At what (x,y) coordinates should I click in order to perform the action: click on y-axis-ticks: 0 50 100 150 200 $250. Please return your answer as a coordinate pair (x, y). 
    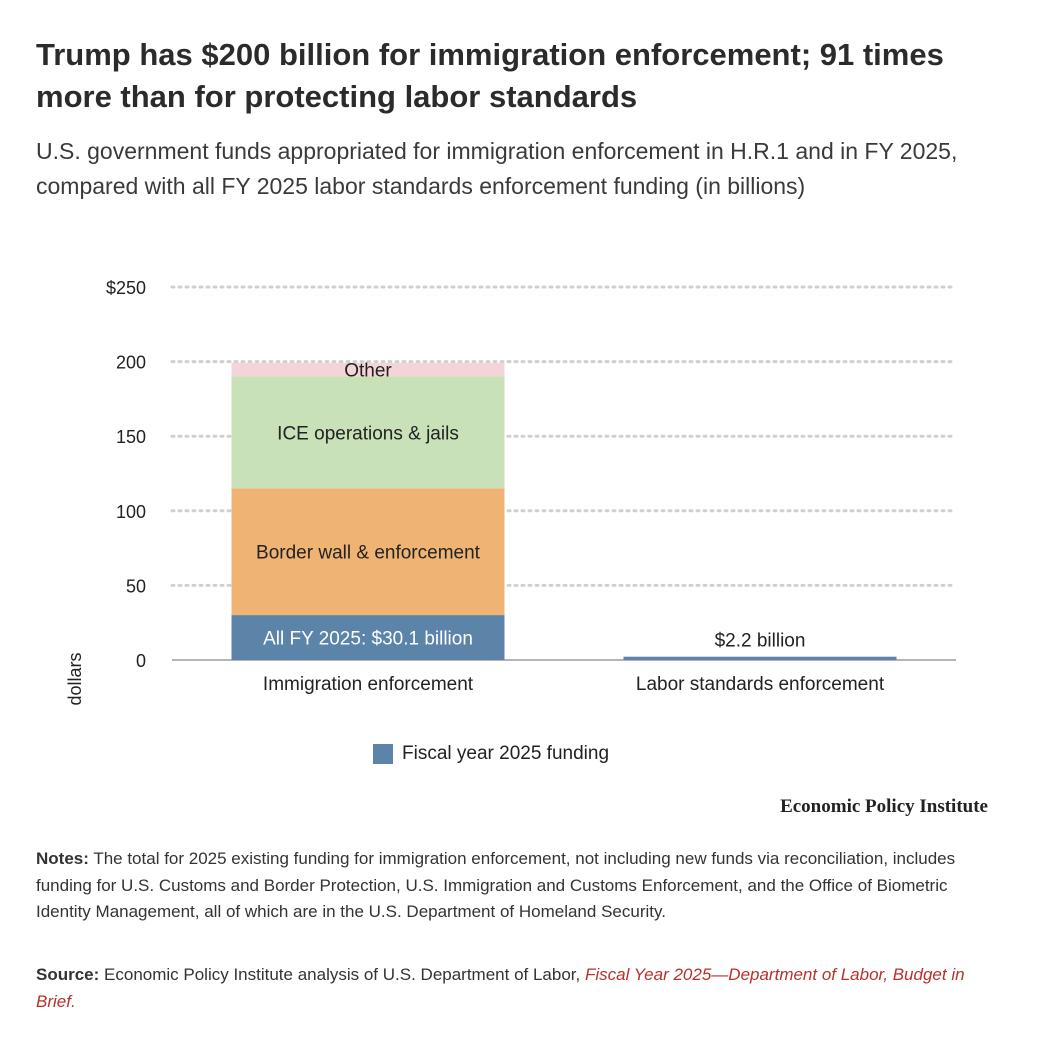
    Looking at the image, I should click on (126, 474).